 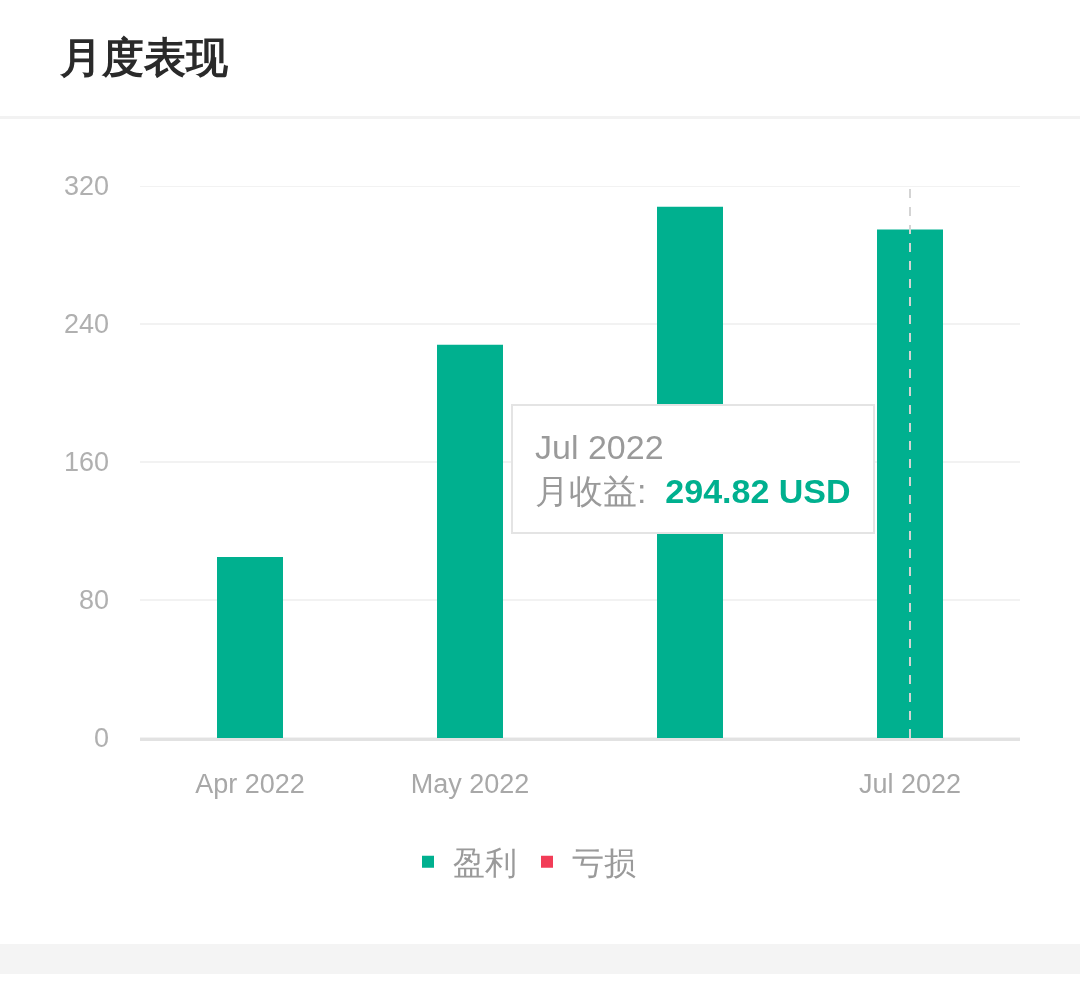 What do you see at coordinates (93, 600) in the screenshot?
I see `y-tick-label: 80` at bounding box center [93, 600].